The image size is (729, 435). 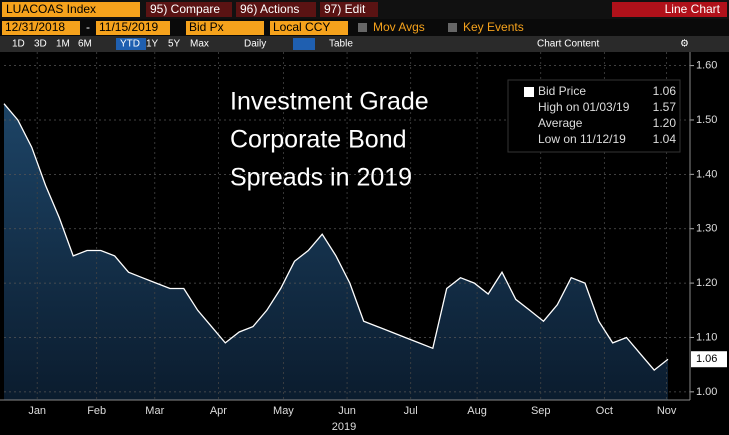 I want to click on ticker-box, so click(x=71, y=9).